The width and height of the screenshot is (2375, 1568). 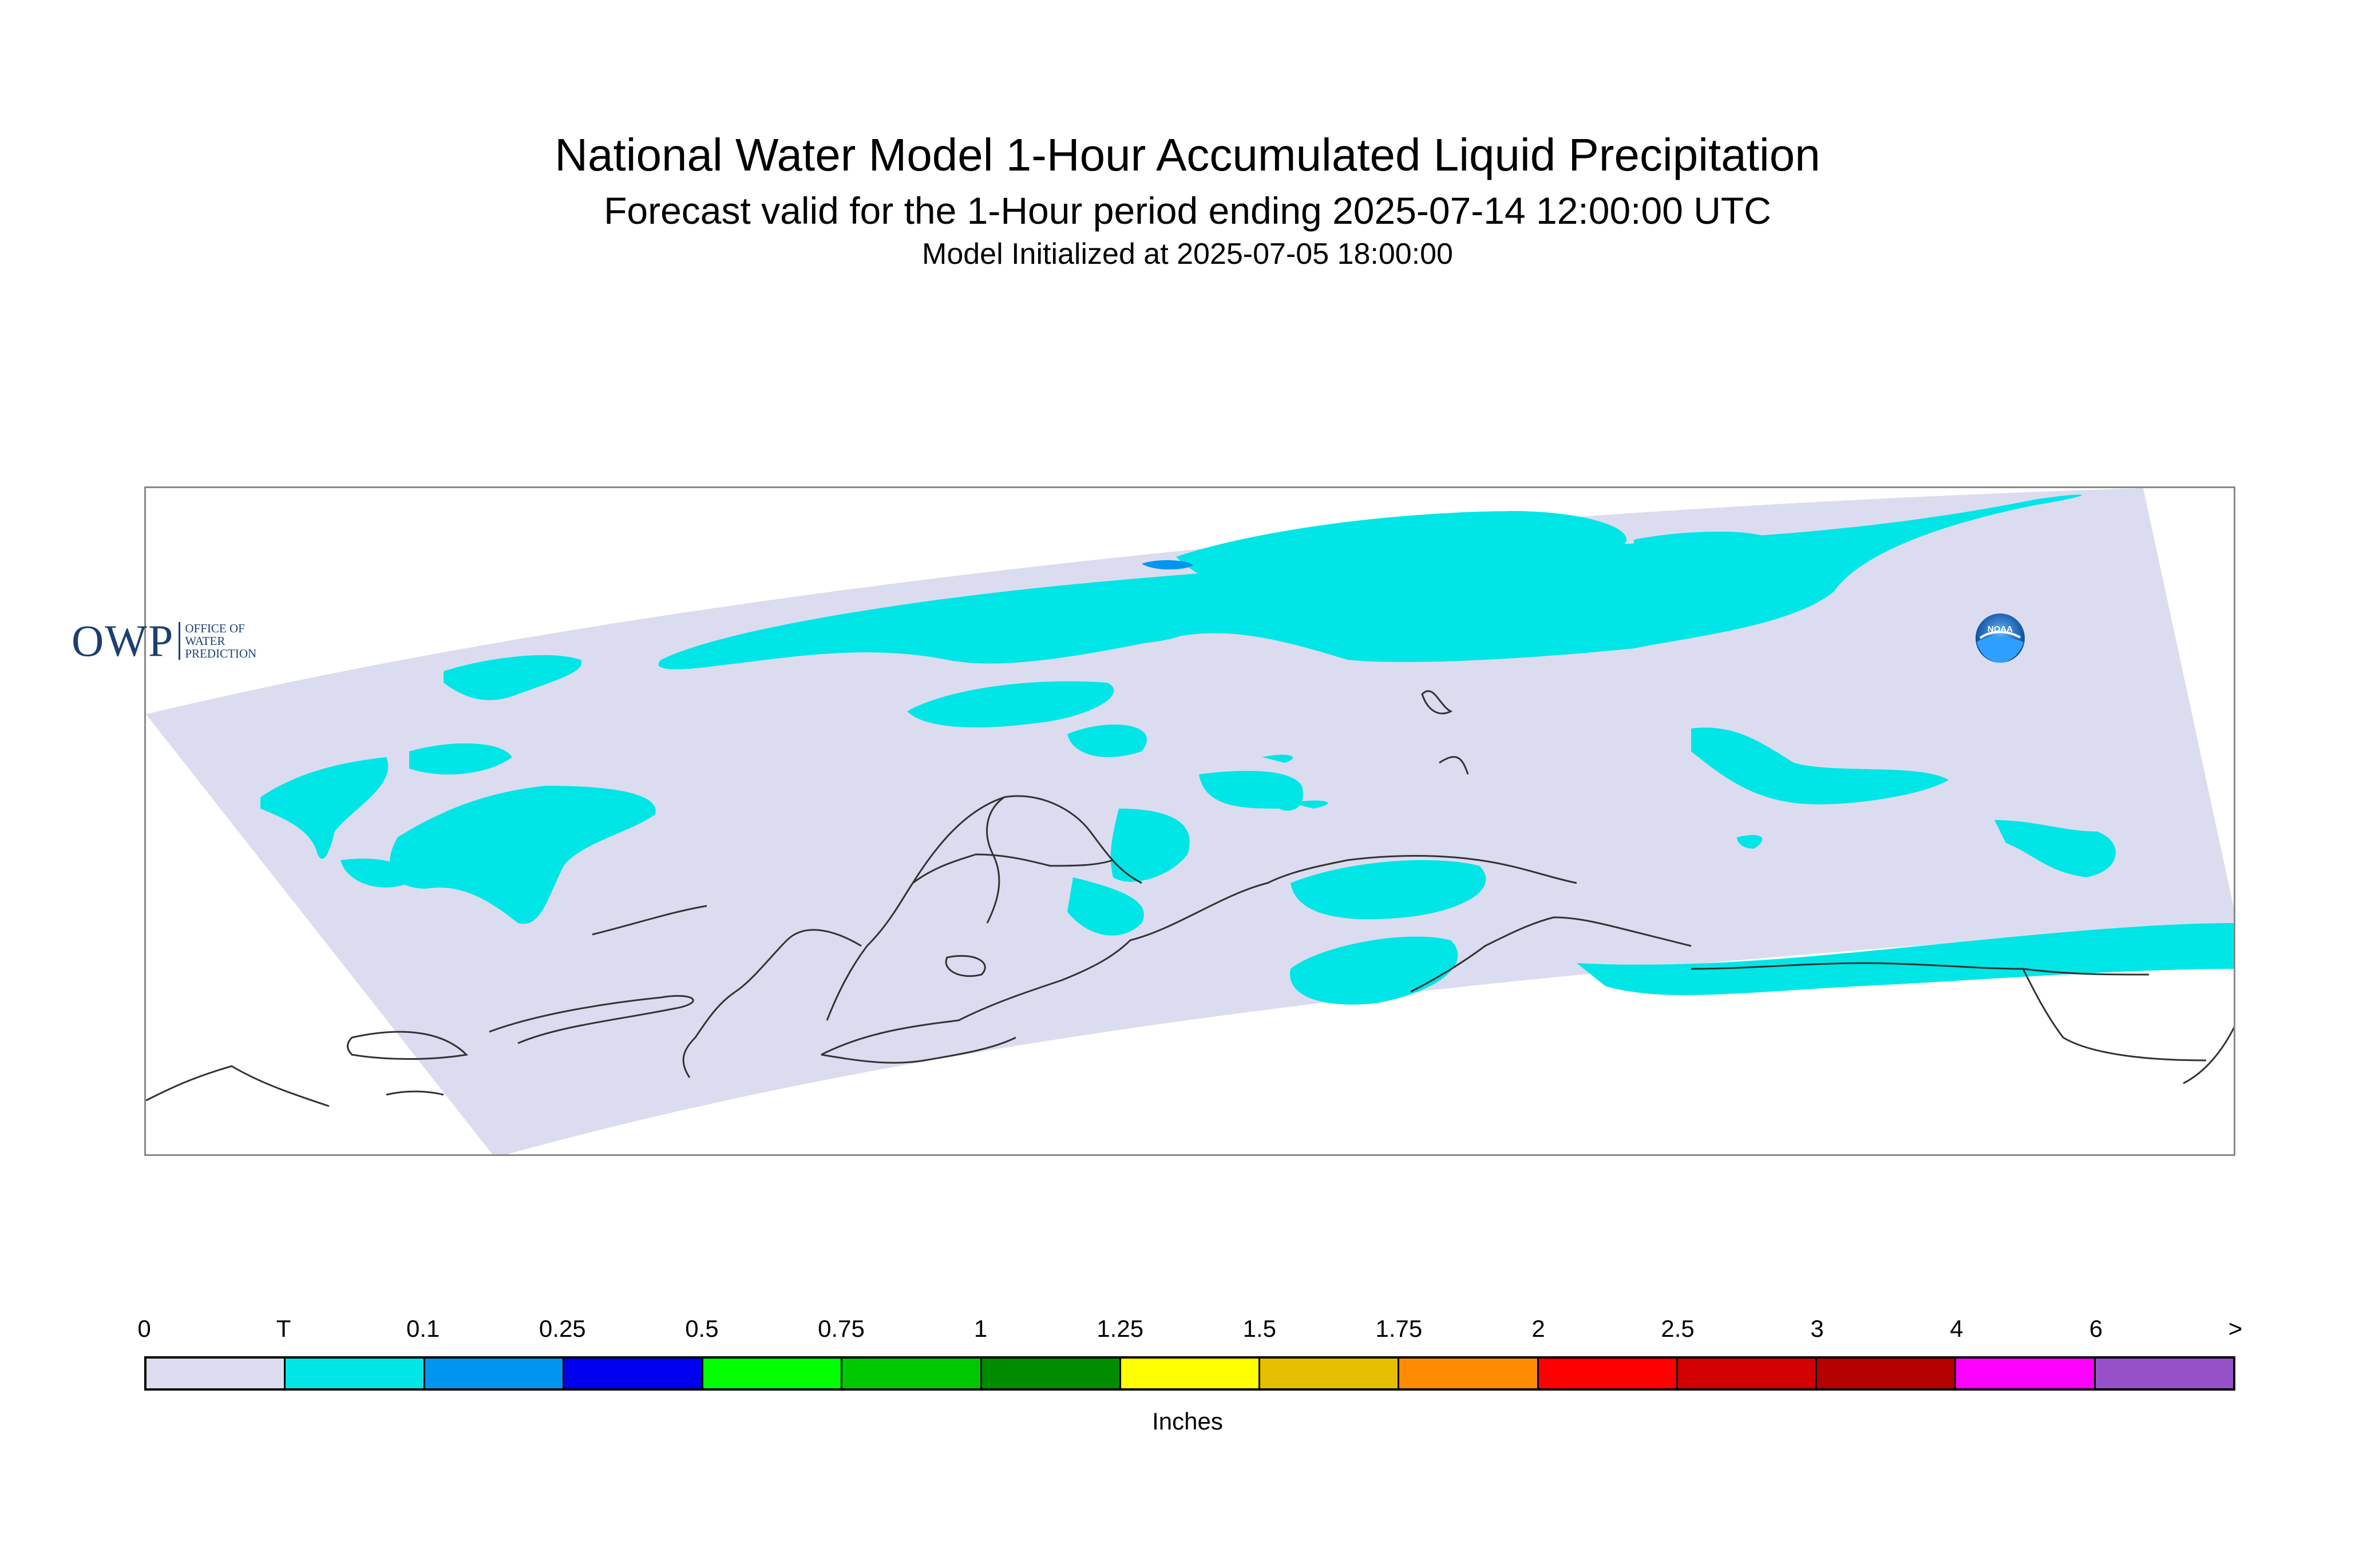 I want to click on legend-tick-label: 0.75, so click(x=842, y=1328).